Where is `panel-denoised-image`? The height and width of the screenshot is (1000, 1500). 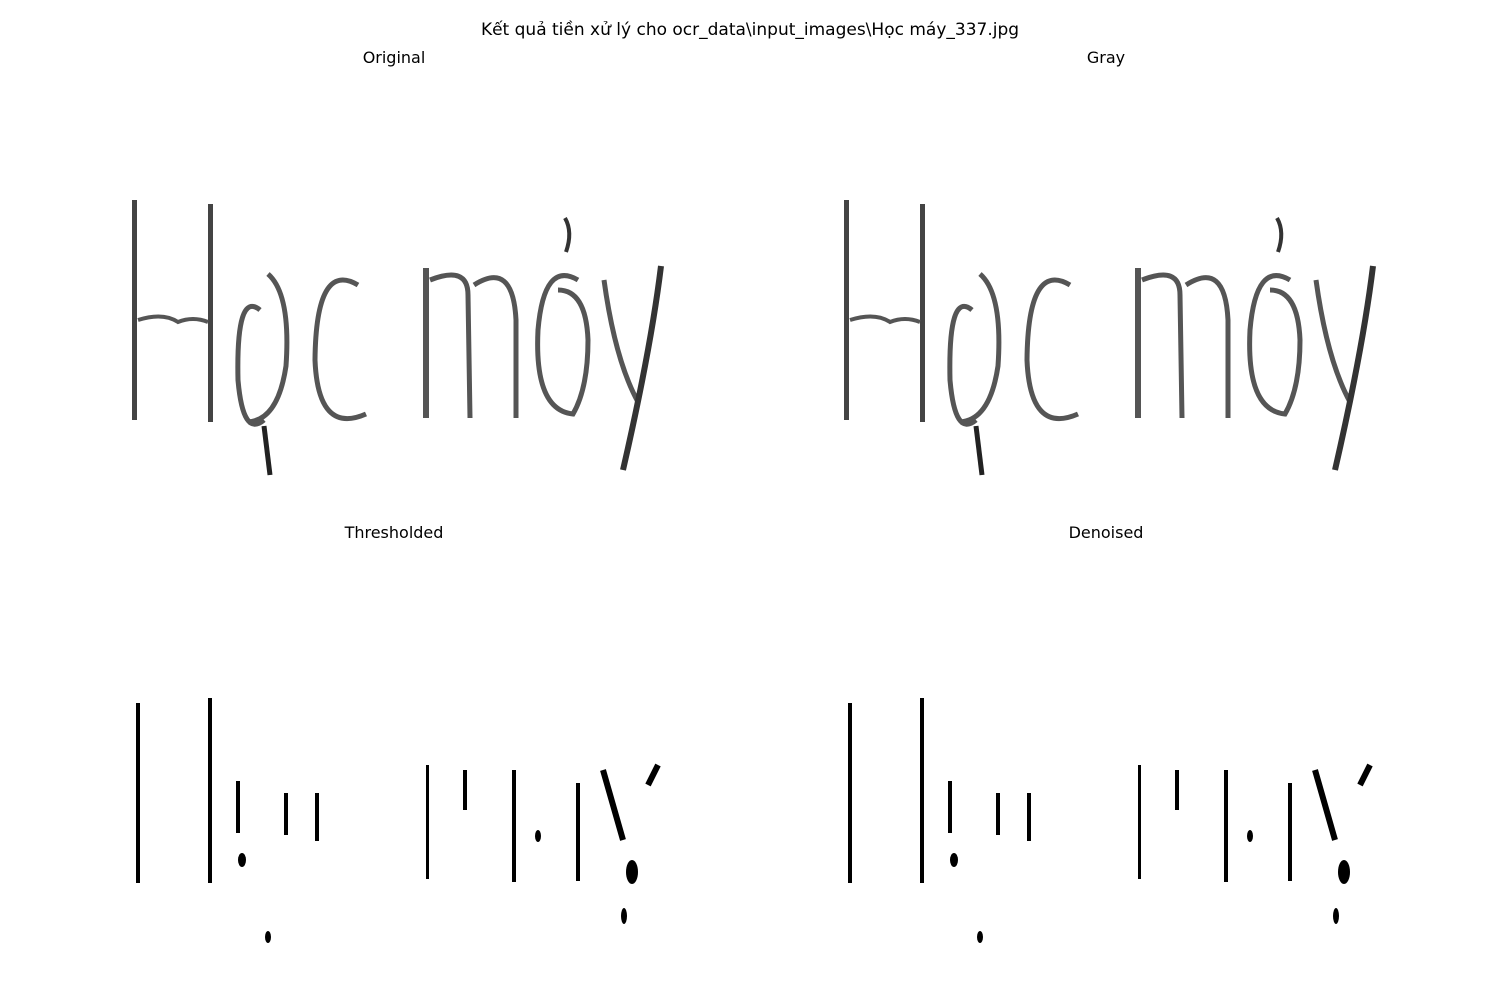
panel-denoised-image is located at coordinates (1110, 785).